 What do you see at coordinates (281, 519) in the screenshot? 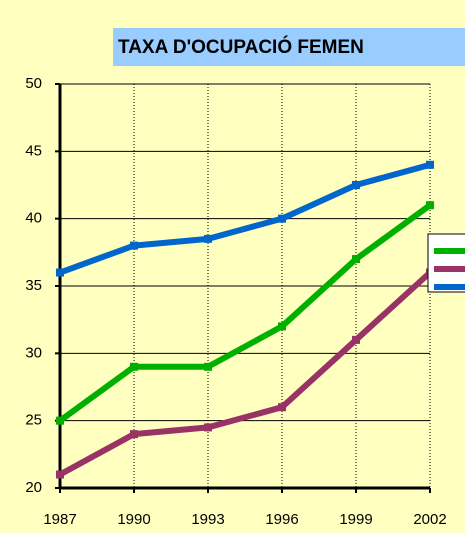
I see `x-tick-label: 1996` at bounding box center [281, 519].